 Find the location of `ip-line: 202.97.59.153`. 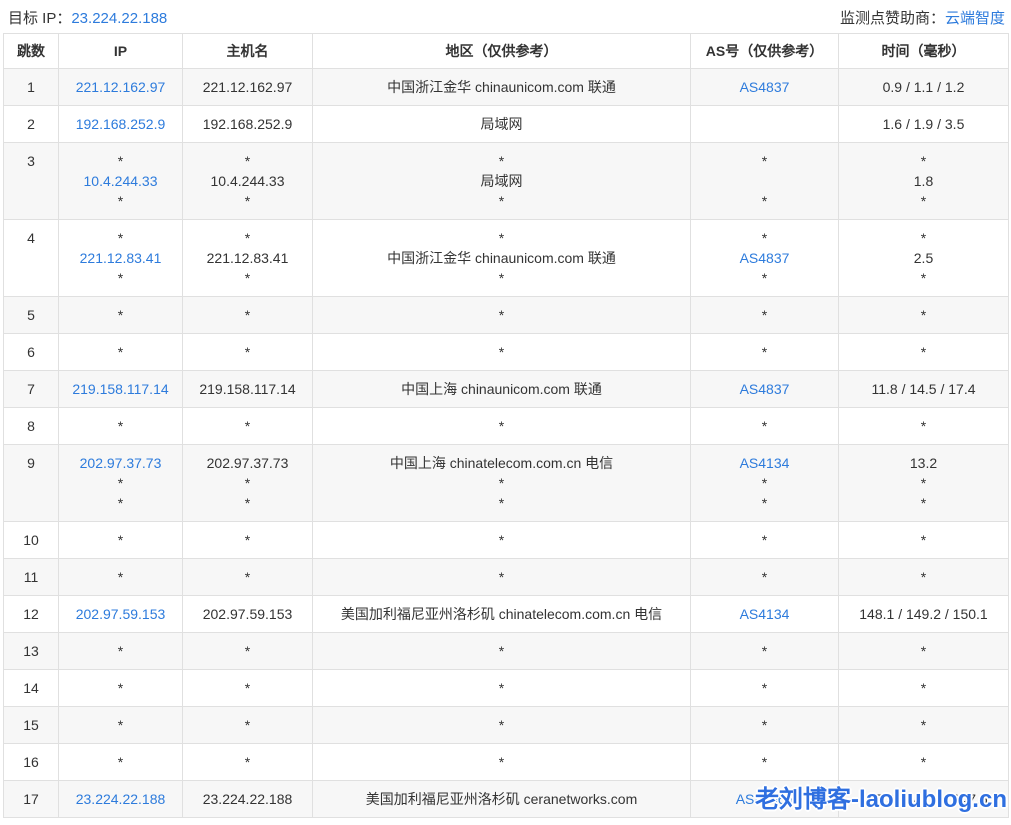

ip-line: 202.97.59.153 is located at coordinates (120, 614).